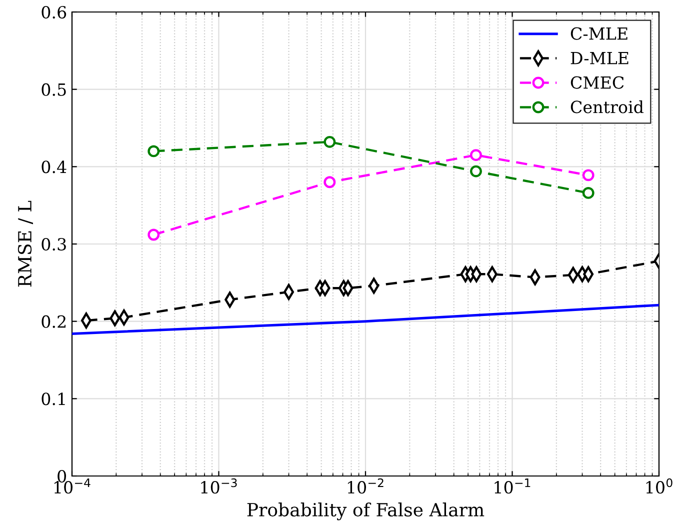 The height and width of the screenshot is (531, 688). Describe the element at coordinates (512, 486) in the screenshot. I see `x-tick-label: 10$^{−1}$` at that location.